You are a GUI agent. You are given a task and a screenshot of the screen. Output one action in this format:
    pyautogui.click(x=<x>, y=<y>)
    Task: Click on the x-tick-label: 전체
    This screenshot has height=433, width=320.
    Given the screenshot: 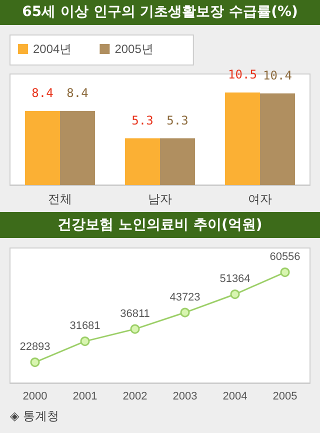 What is the action you would take?
    pyautogui.click(x=60, y=199)
    